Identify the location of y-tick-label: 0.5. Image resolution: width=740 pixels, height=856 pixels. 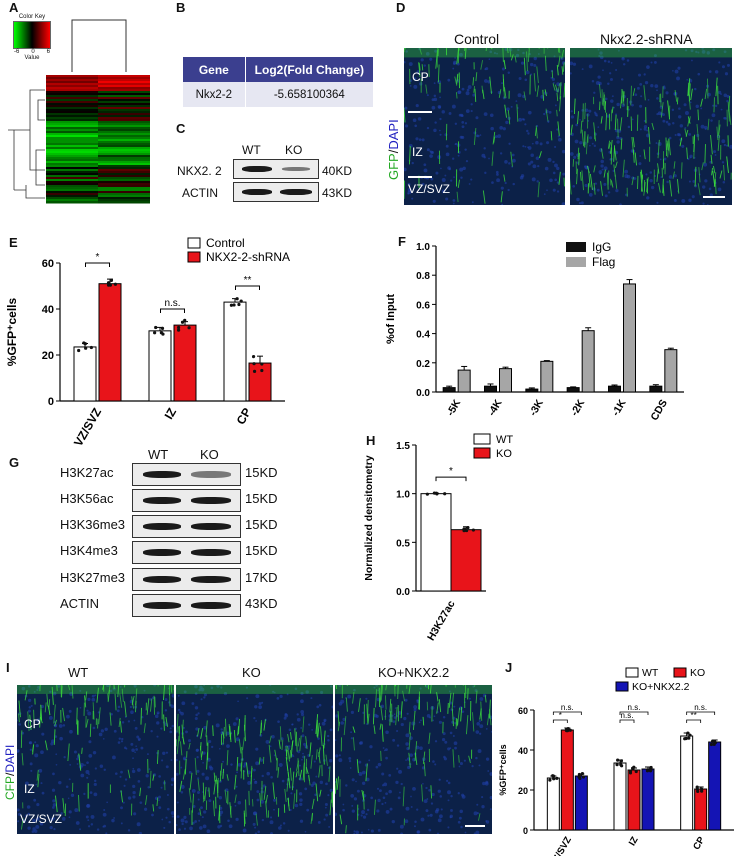
(403, 543).